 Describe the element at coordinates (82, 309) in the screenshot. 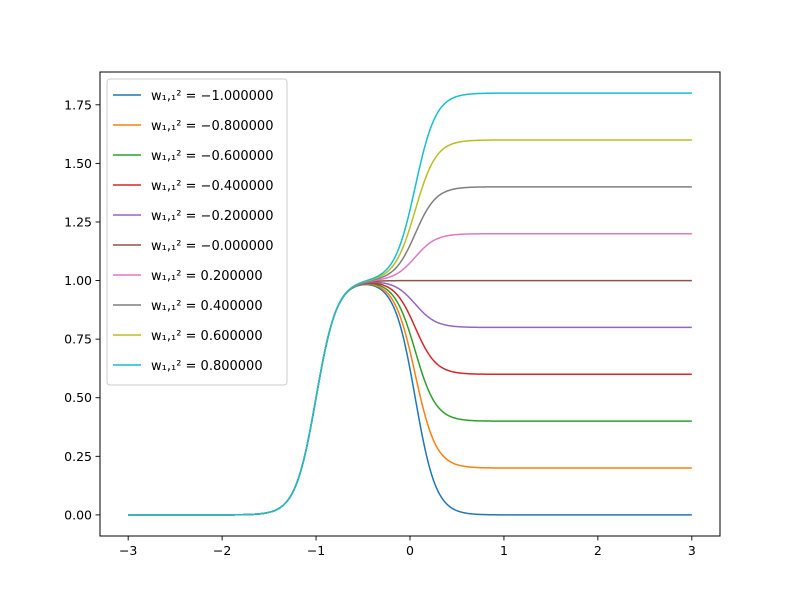

I see `y-axis: 0.00 0.25 0.50 0.75 1.00 1.25 1.50 1.75` at that location.